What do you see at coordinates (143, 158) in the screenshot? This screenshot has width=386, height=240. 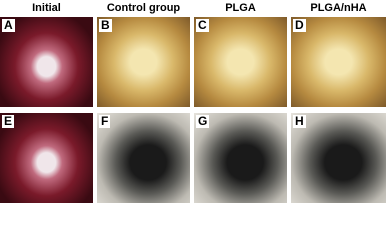 I see `photo: F` at bounding box center [143, 158].